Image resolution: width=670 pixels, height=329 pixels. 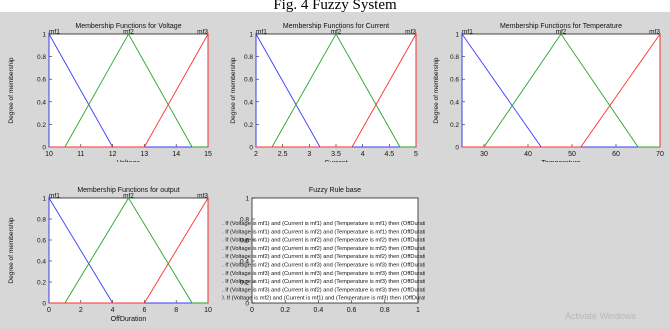 What do you see at coordinates (363, 154) in the screenshot?
I see `chart1-xtick-label: 4` at bounding box center [363, 154].